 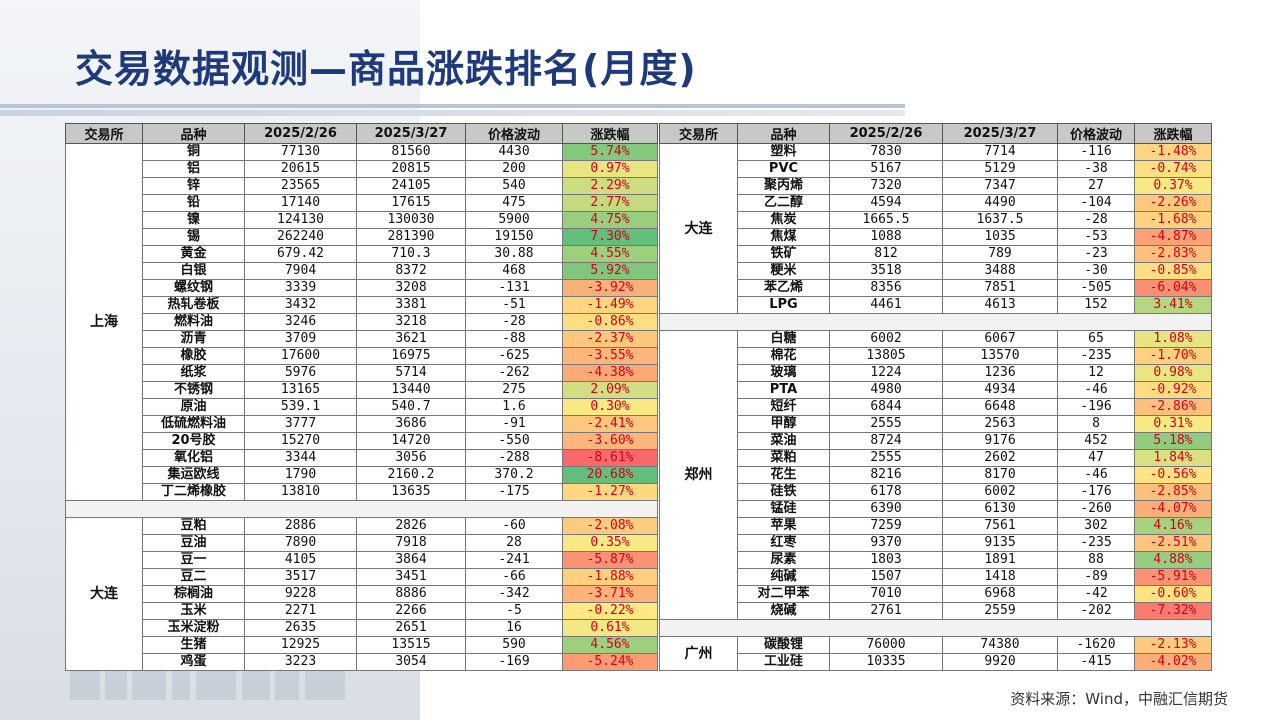 I want to click on price-start: 8216, so click(x=886, y=475).